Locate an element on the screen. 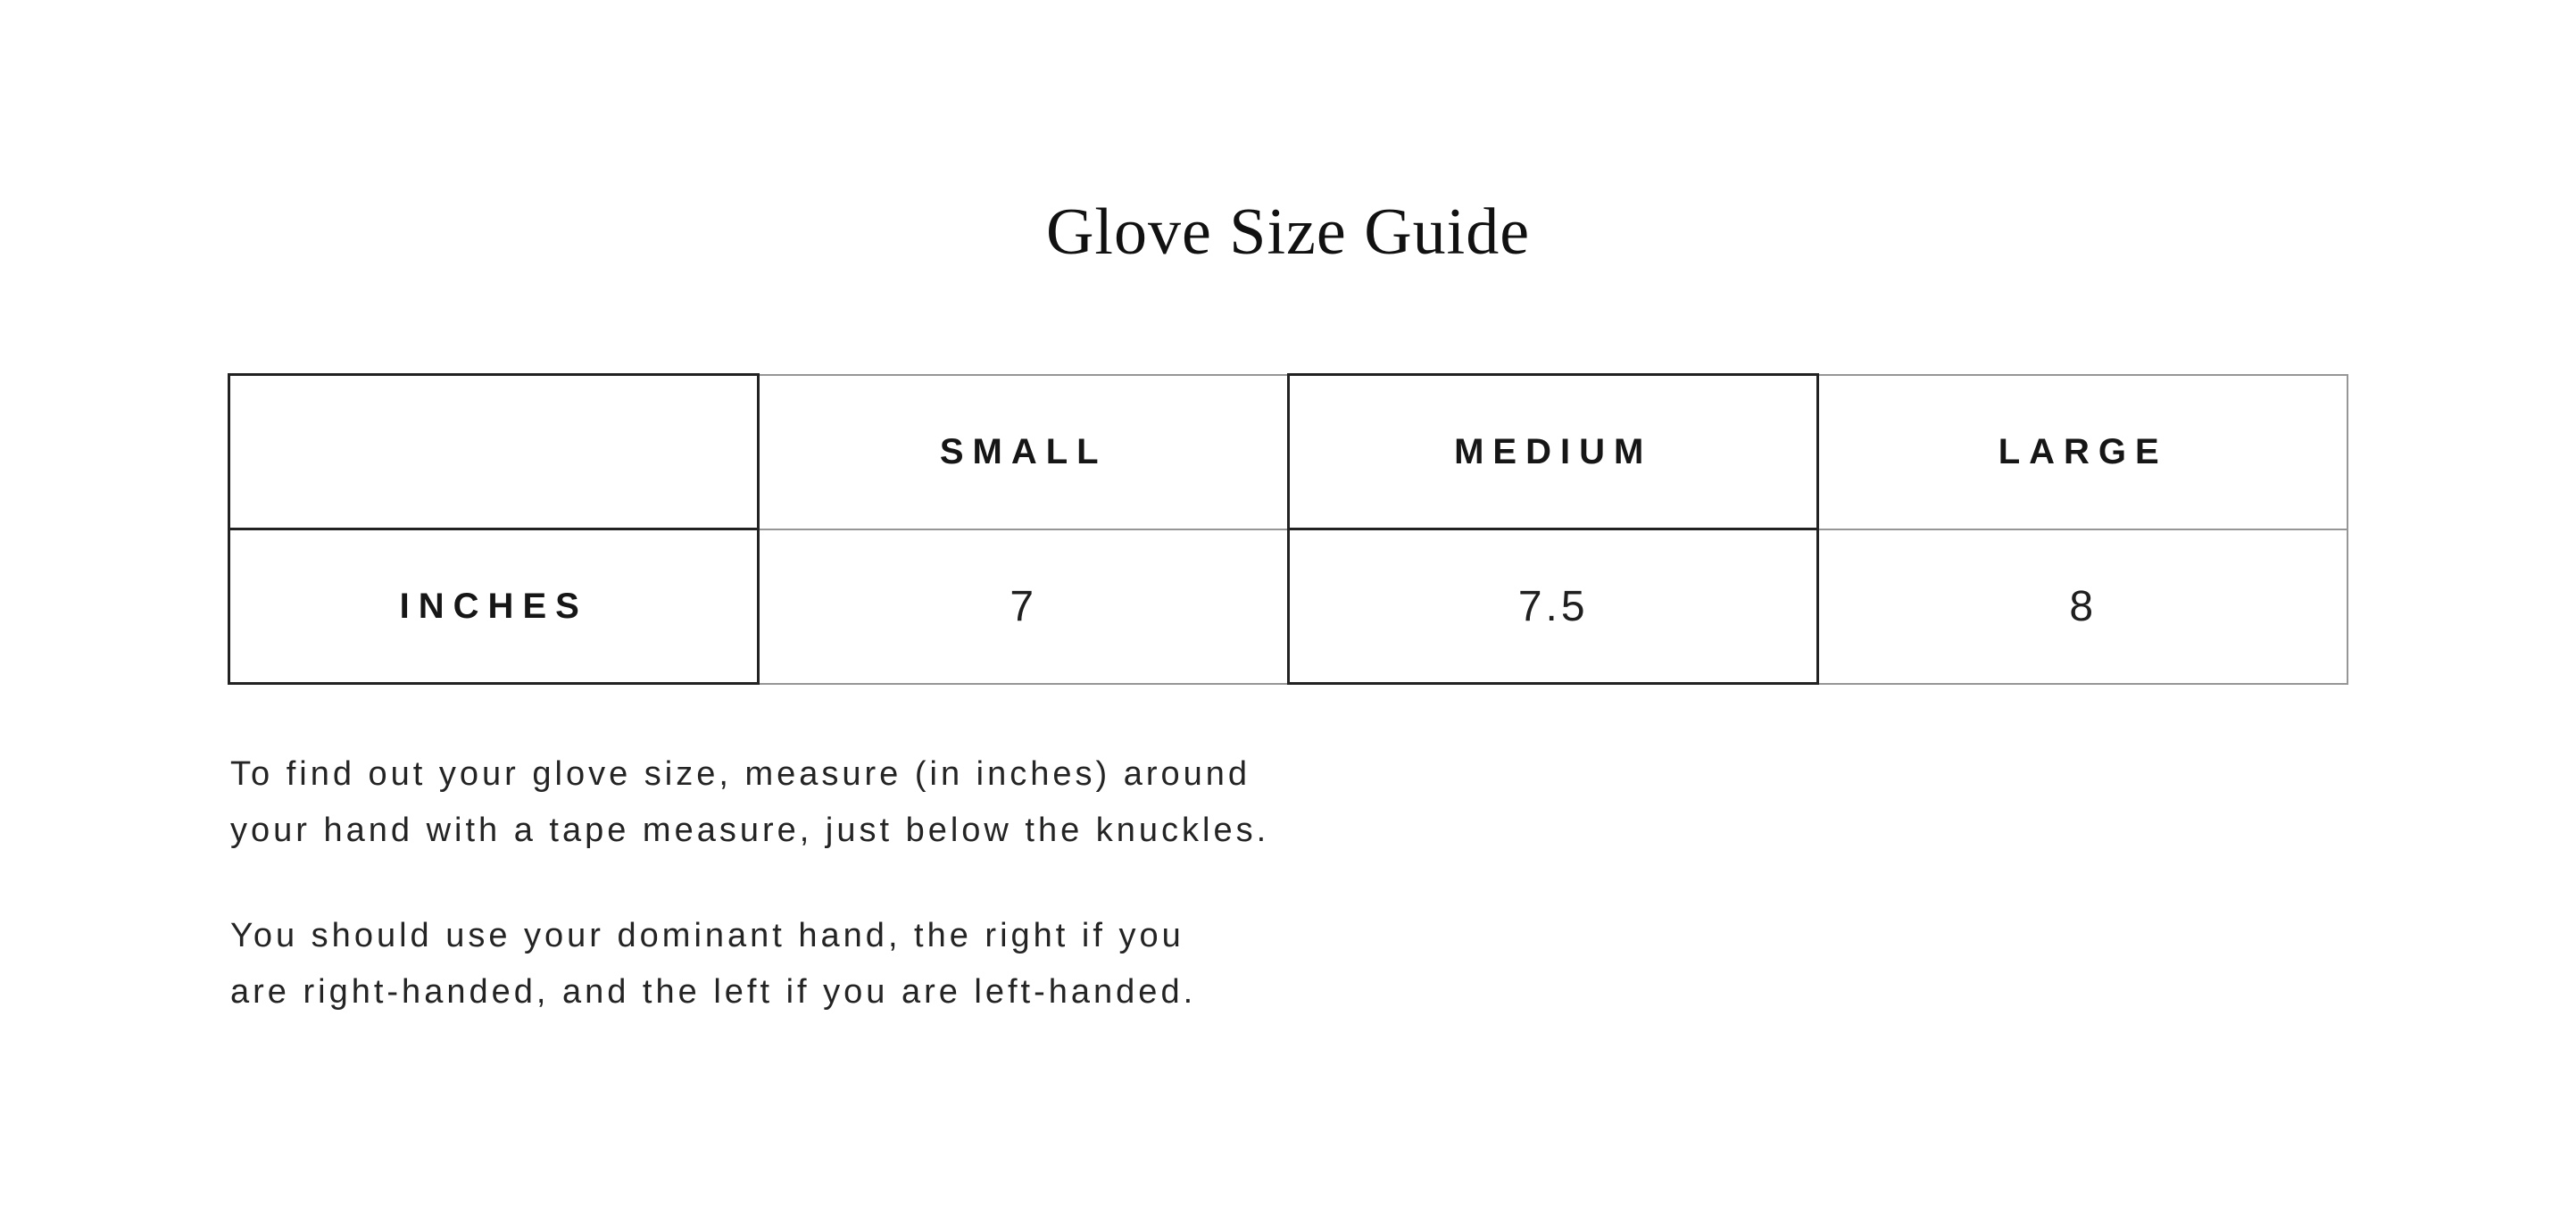 Image resolution: width=2576 pixels, height=1216 pixels. corner-cell is located at coordinates (493, 452).